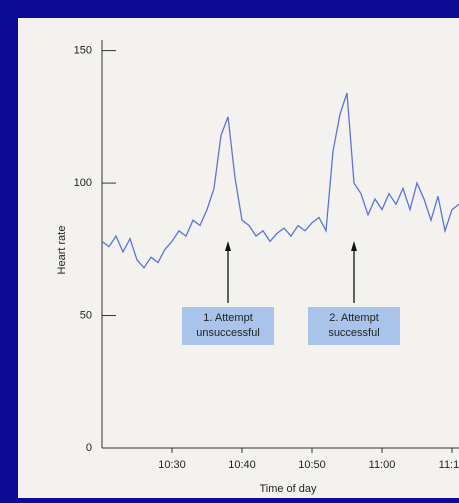 This screenshot has width=459, height=503. What do you see at coordinates (62, 250) in the screenshot?
I see `y-axis-label: Heart rate` at bounding box center [62, 250].